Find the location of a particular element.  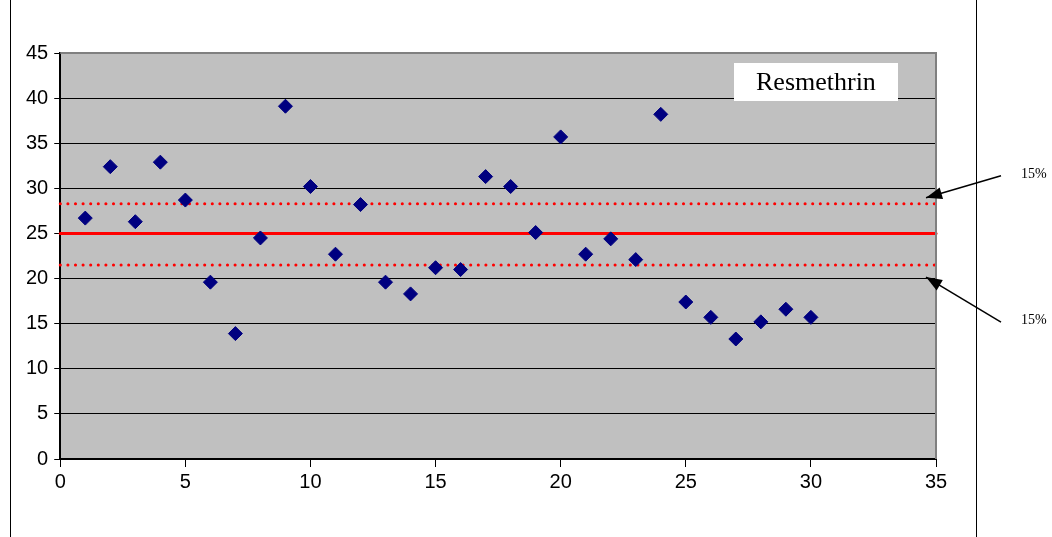

y-tick-label: 5 is located at coordinates (43, 412).